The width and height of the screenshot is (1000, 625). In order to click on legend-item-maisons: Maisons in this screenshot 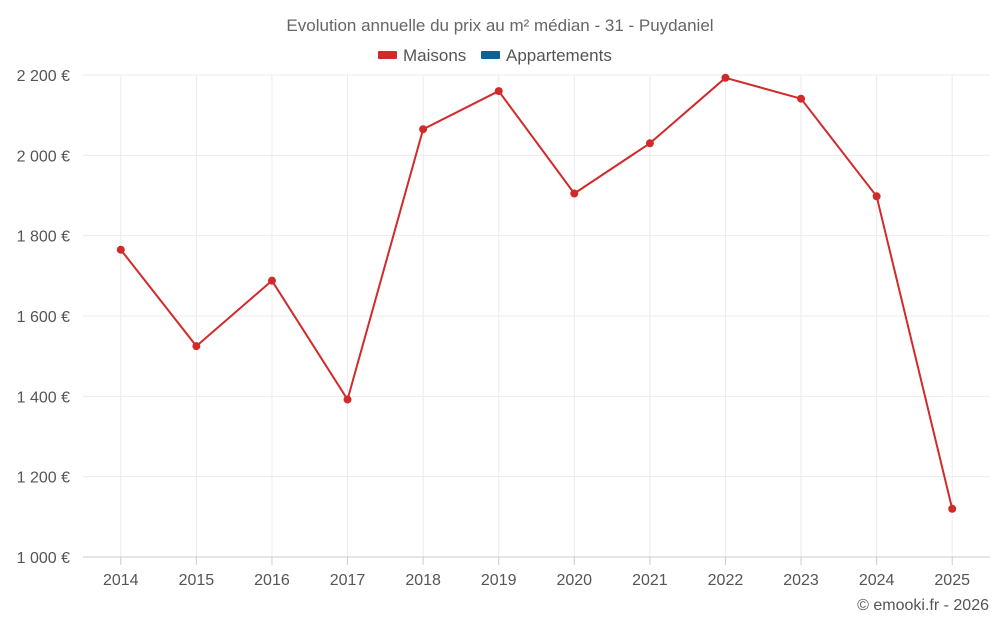, I will do `click(422, 55)`.